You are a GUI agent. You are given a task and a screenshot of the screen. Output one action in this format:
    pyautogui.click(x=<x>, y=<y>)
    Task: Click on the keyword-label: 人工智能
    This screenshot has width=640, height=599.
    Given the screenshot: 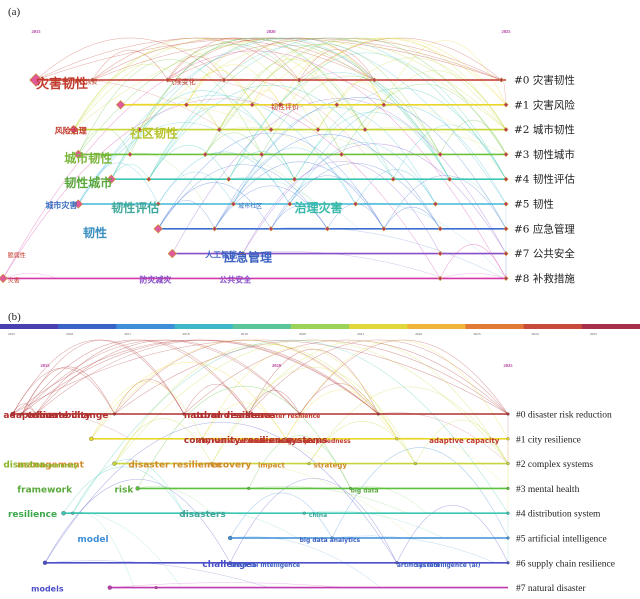 What is the action you would take?
    pyautogui.click(x=221, y=255)
    